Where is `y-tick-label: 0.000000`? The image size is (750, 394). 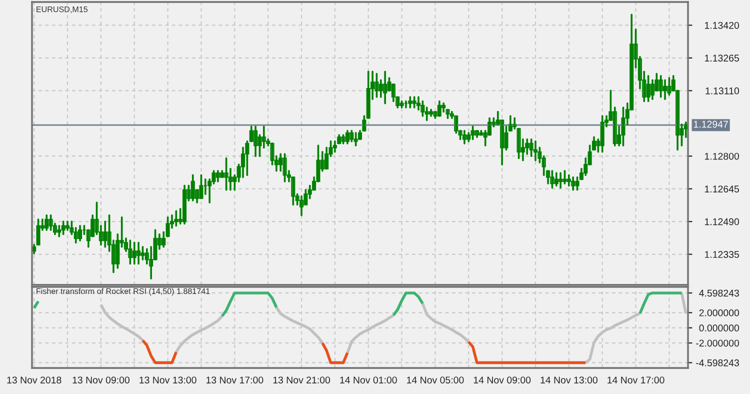
y-tick-label: 0.000000 is located at coordinates (719, 328).